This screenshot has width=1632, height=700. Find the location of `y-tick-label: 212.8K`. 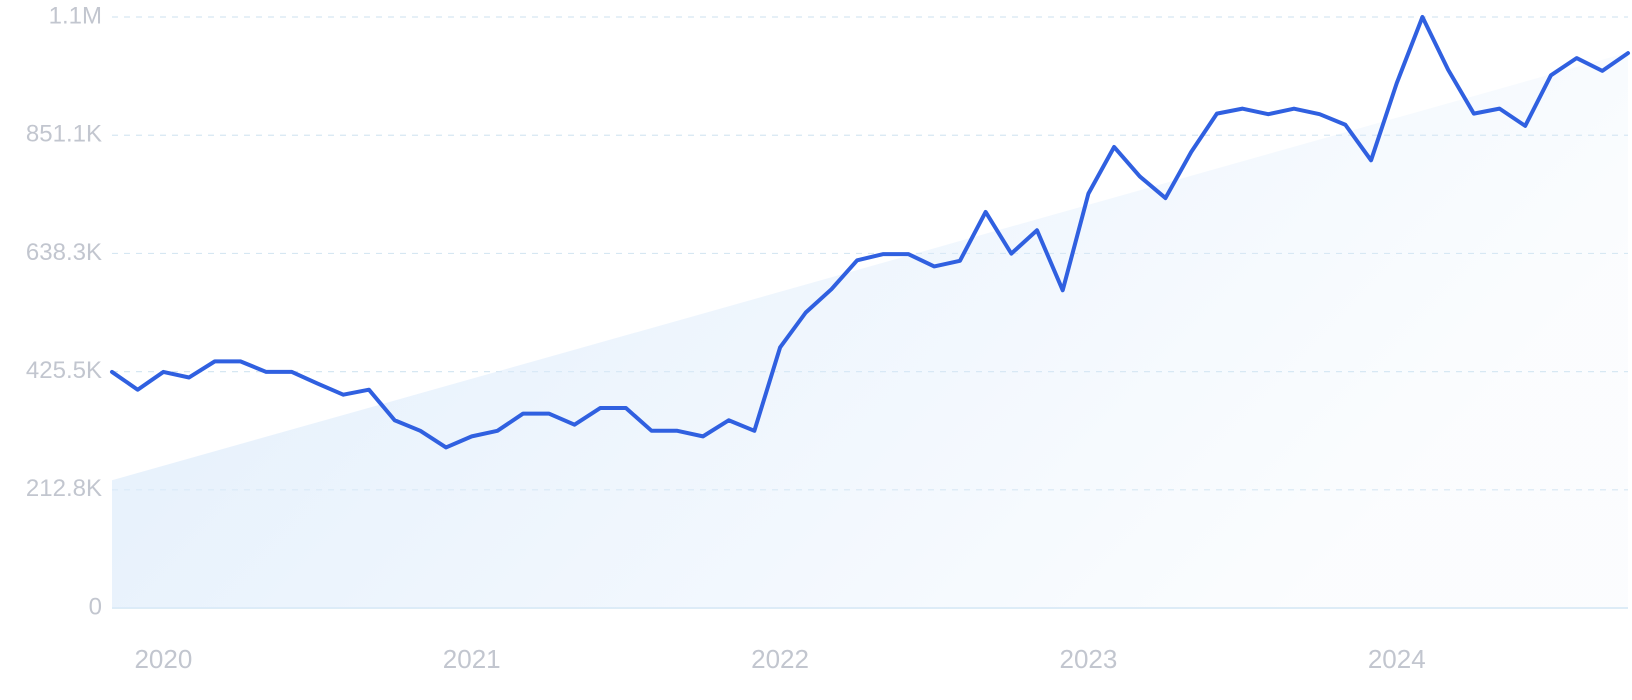

y-tick-label: 212.8K is located at coordinates (64, 488).